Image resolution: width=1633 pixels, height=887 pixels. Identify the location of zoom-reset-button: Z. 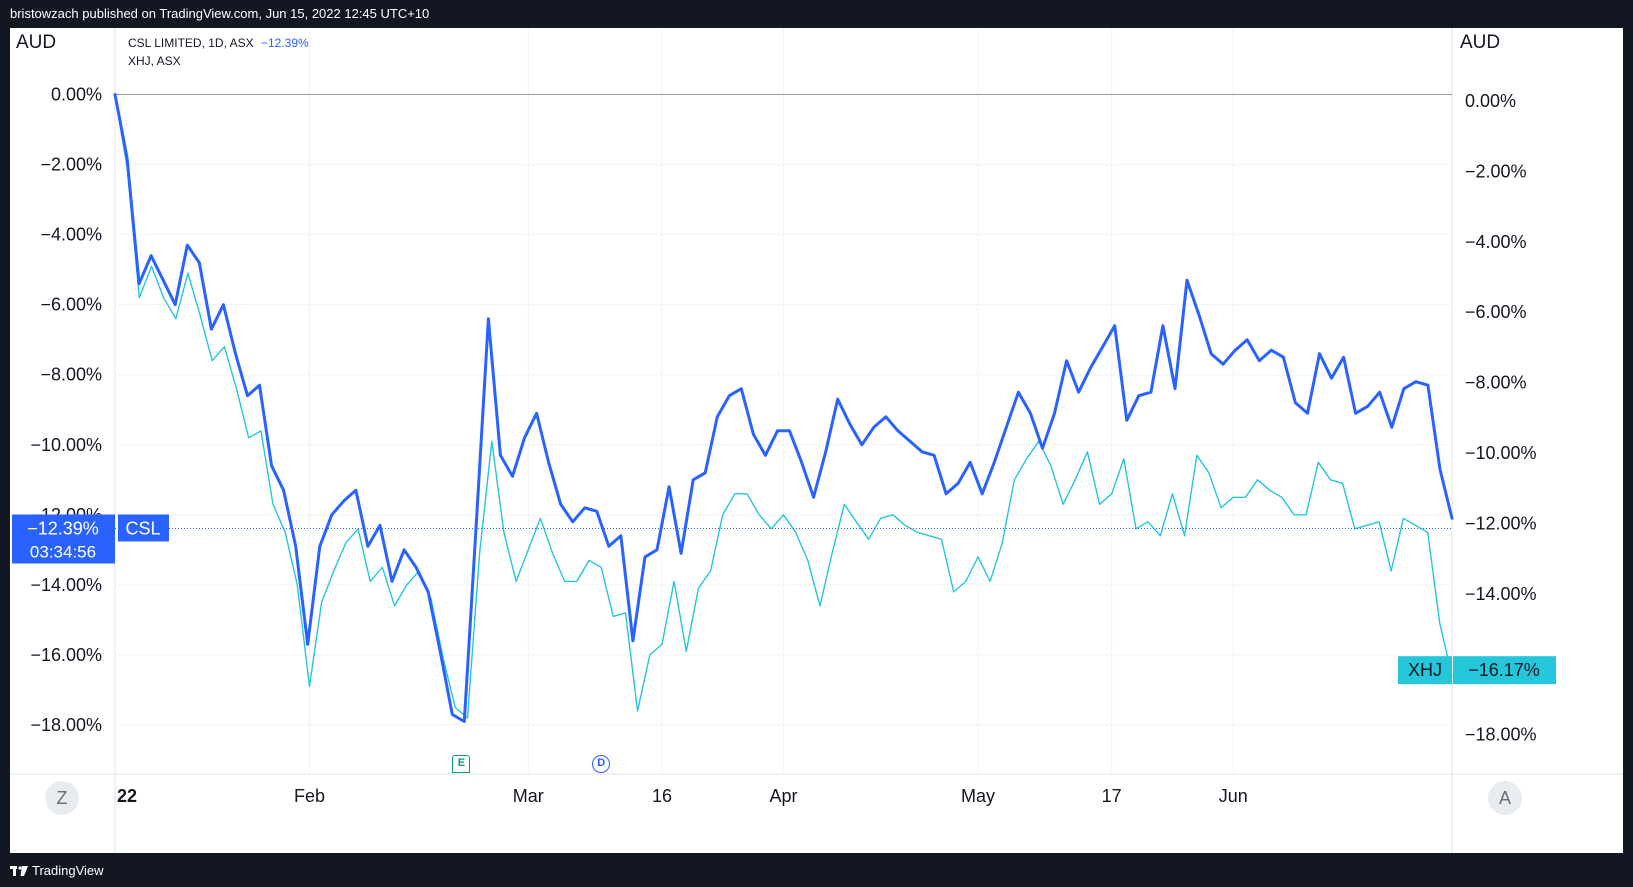
(62, 798).